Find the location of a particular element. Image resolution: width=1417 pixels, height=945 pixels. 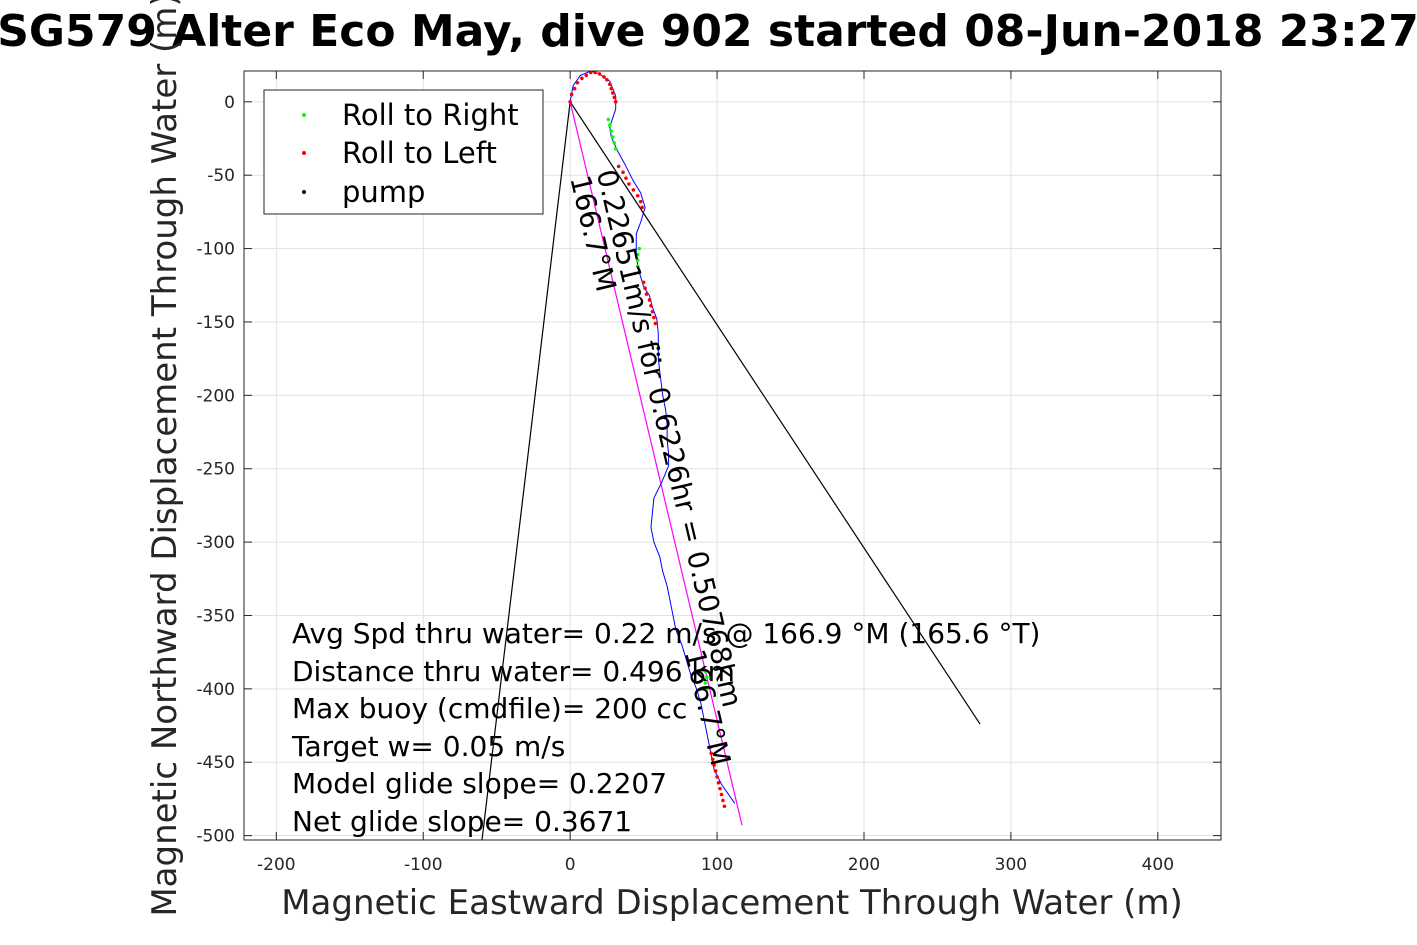

y-tick-label: -300 is located at coordinates (215, 543).